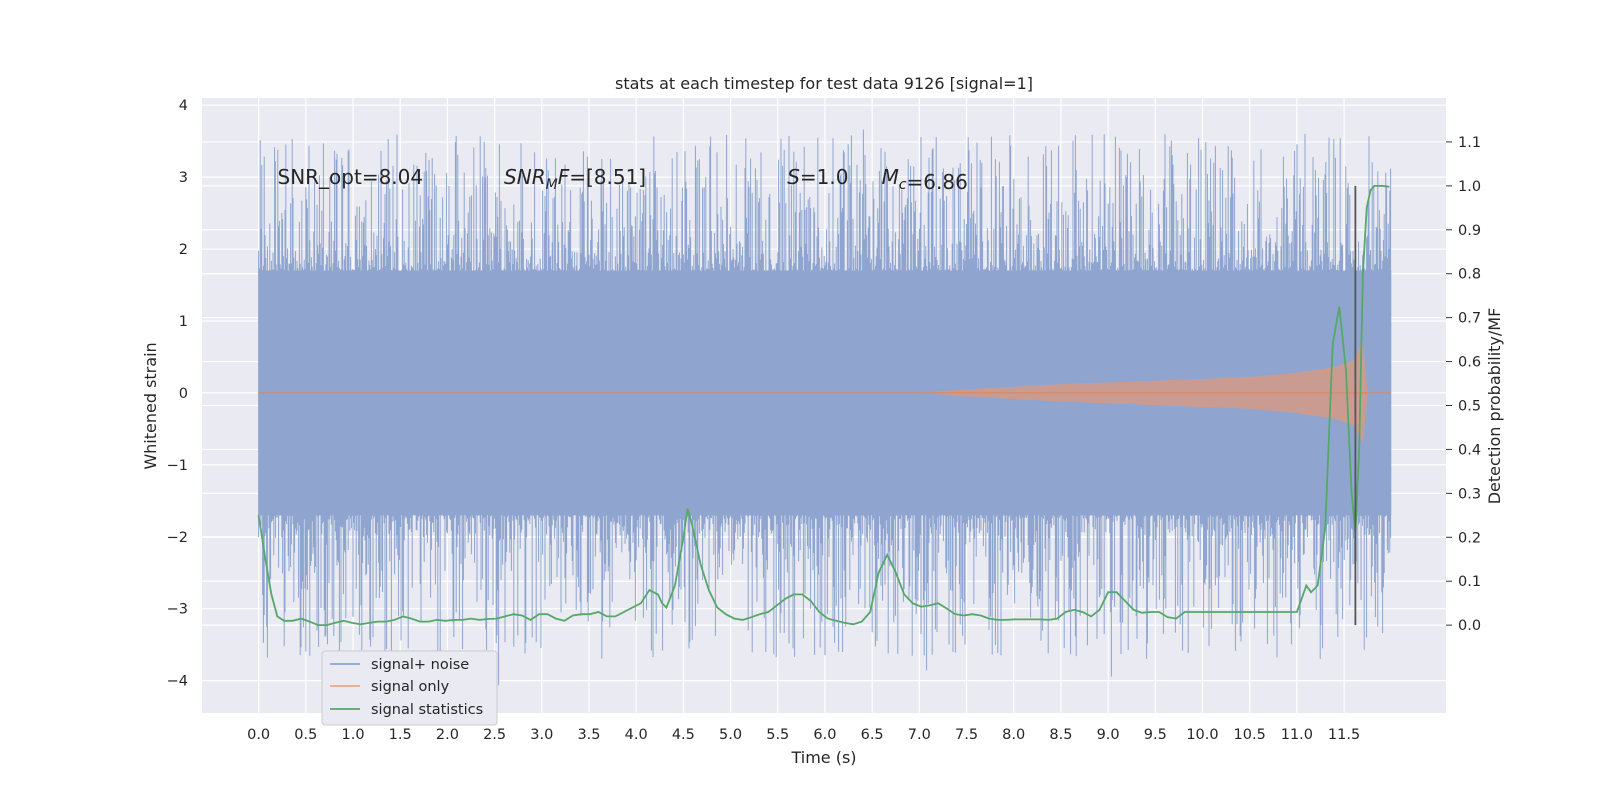  What do you see at coordinates (183, 322) in the screenshot?
I see `y-tick-label-left: 1` at bounding box center [183, 322].